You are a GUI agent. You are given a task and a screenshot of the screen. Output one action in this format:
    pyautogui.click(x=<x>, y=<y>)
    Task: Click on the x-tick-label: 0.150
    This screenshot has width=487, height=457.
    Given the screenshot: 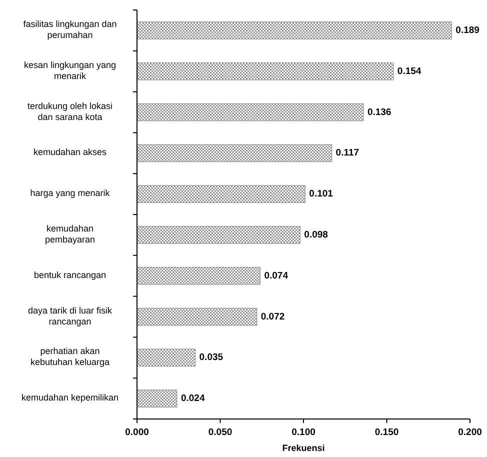 What is the action you would take?
    pyautogui.click(x=386, y=432)
    